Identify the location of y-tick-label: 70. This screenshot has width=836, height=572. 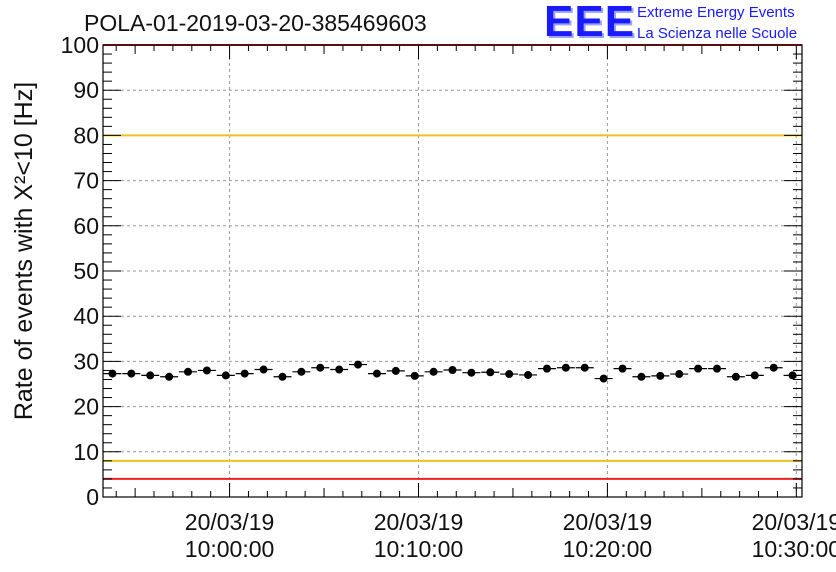
(86, 181).